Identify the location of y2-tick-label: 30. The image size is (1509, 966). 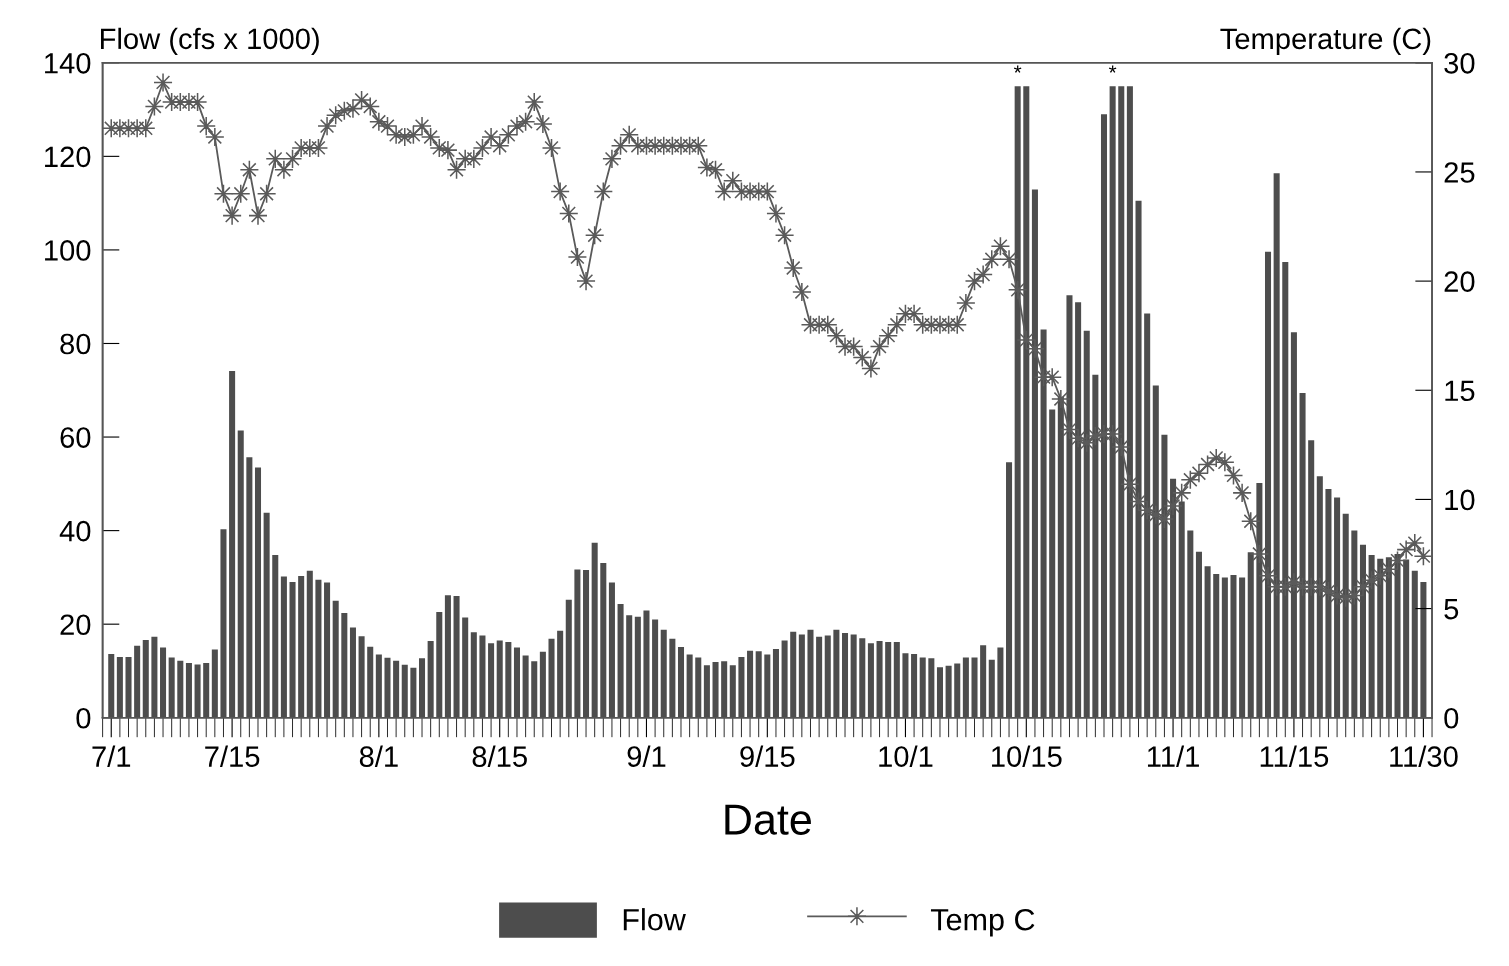
(1459, 63).